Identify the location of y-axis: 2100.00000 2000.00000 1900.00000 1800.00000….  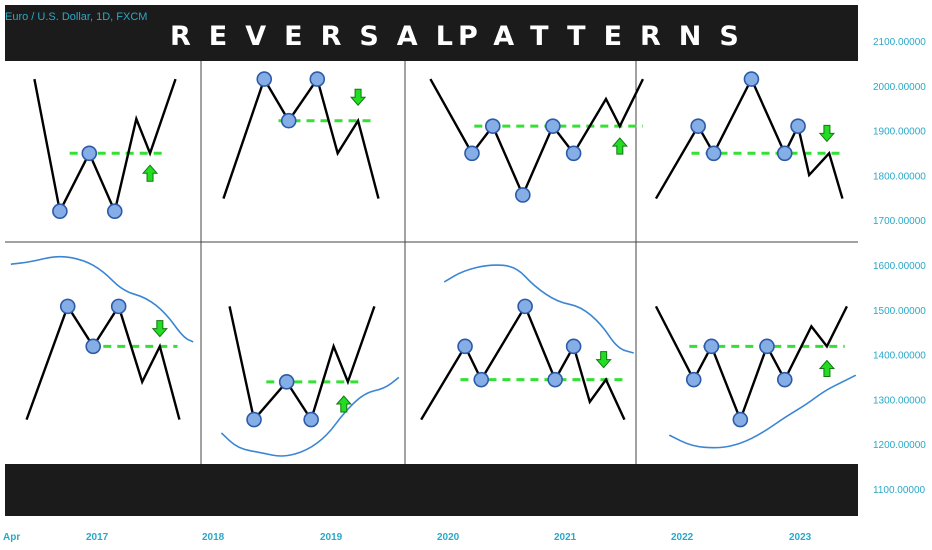
(899, 266).